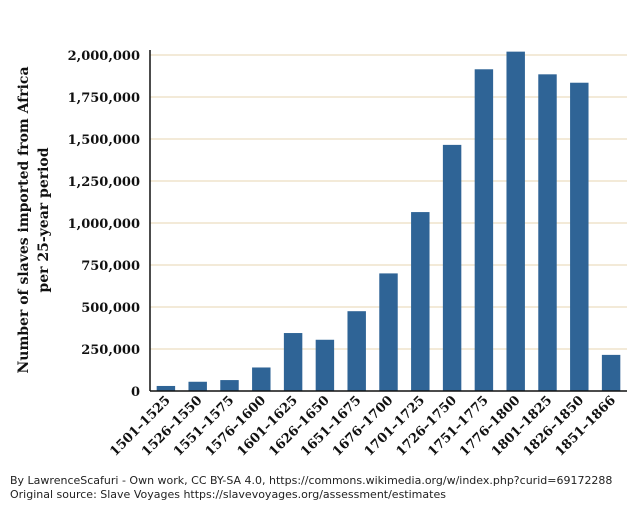 The width and height of the screenshot is (640, 513). Describe the element at coordinates (110, 350) in the screenshot. I see `y-tick-label: 250,000` at that location.